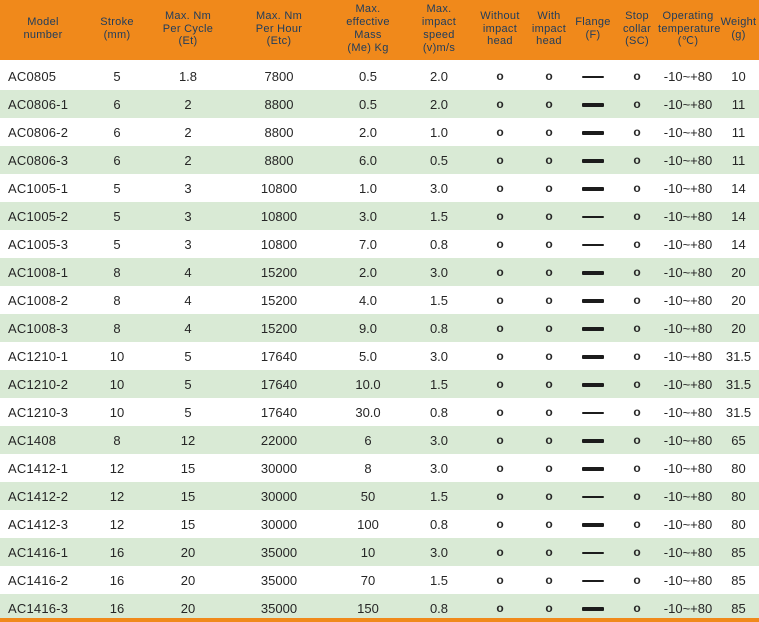 The width and height of the screenshot is (759, 622). Describe the element at coordinates (500, 31) in the screenshot. I see `header-cell-without_head: Without impact head` at that location.